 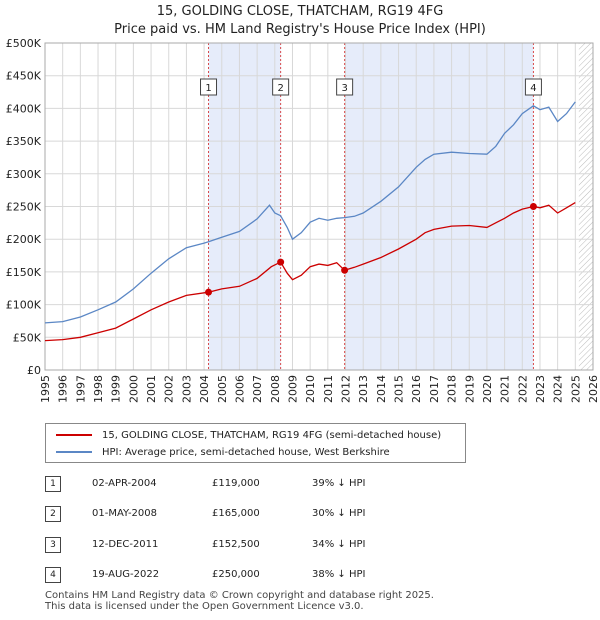 I want to click on x-tick-label: 2021, so click(x=505, y=389).